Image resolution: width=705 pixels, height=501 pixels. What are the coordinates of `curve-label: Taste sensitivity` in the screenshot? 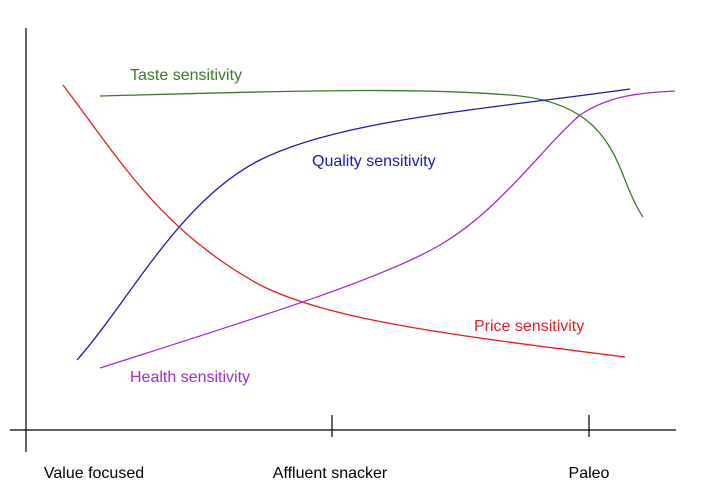 It's located at (186, 75).